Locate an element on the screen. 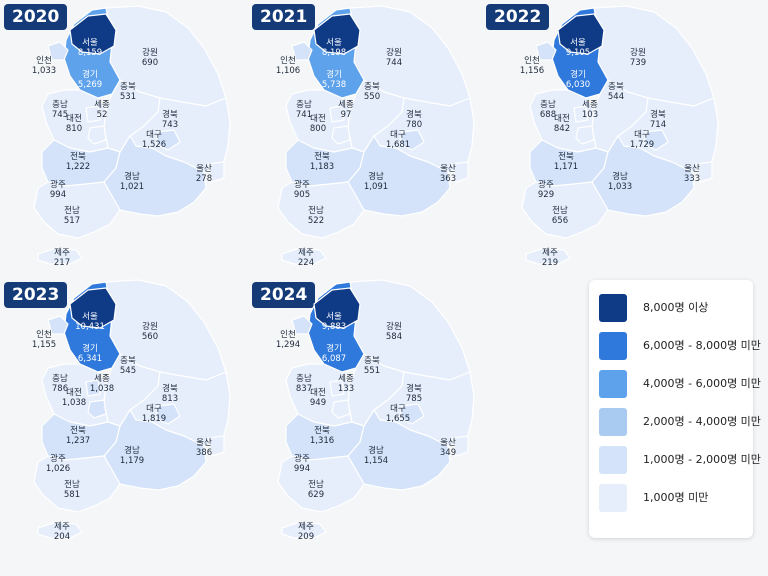 The height and width of the screenshot is (576, 768). region-value: 745 is located at coordinates (60, 115).